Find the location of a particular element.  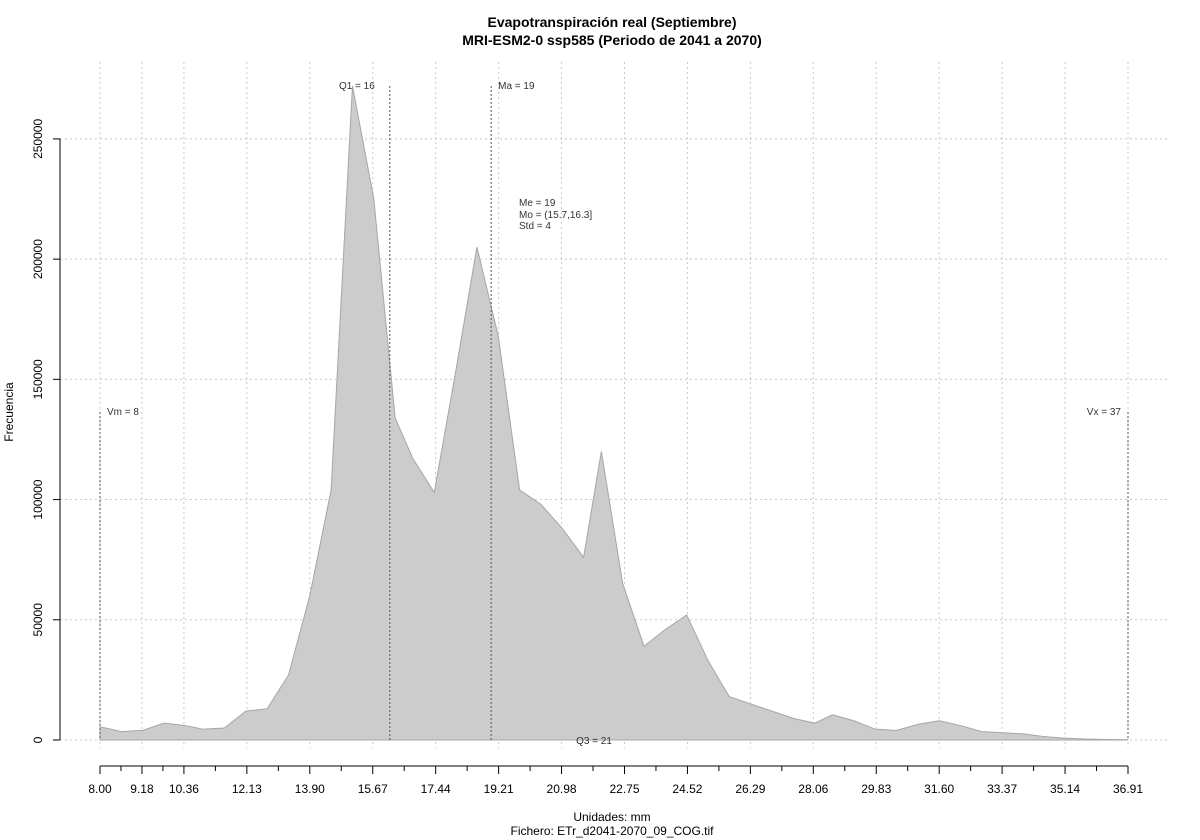

x-tick-label-9: 22.75 is located at coordinates (624, 789).